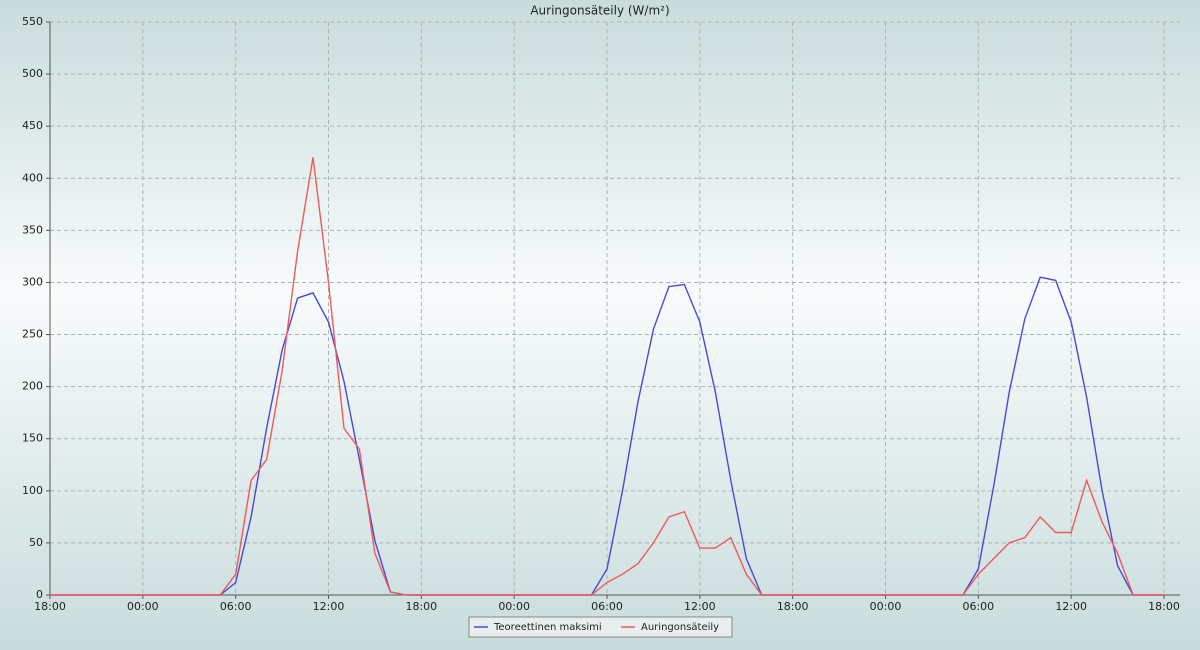  Describe the element at coordinates (32, 438) in the screenshot. I see `y-tick-label: 150` at that location.